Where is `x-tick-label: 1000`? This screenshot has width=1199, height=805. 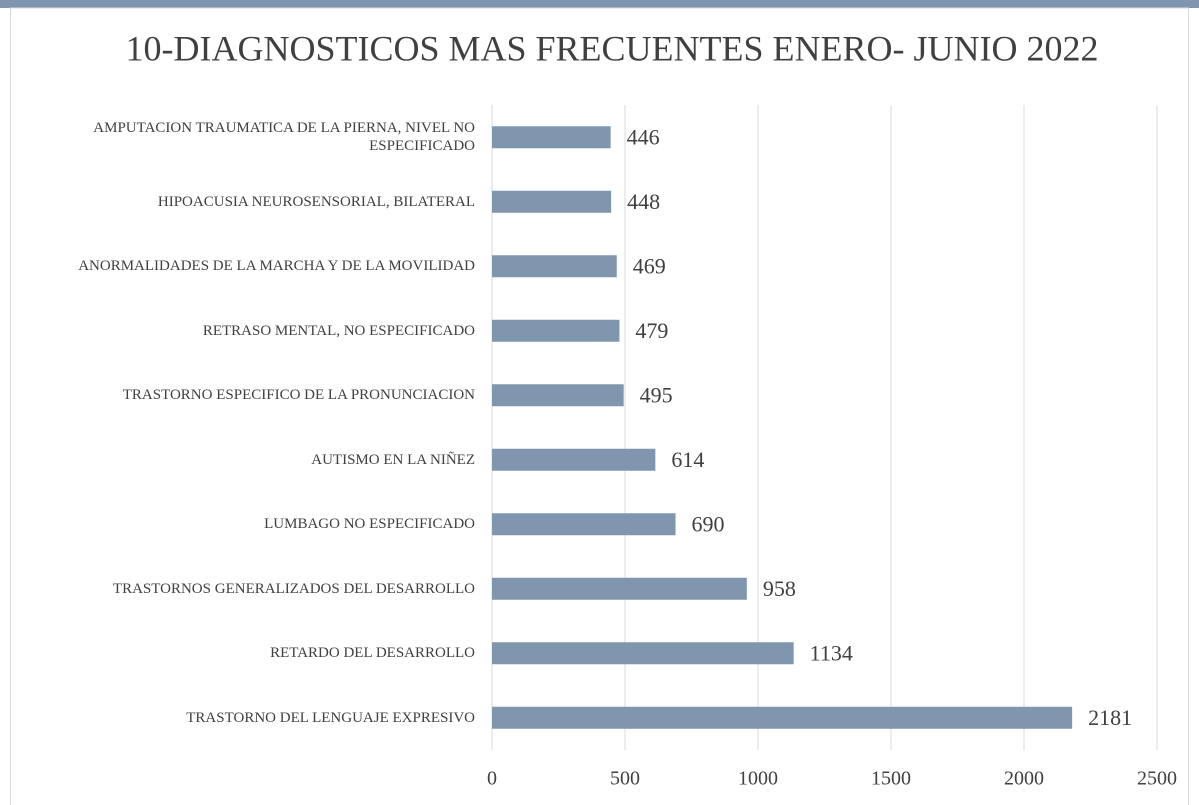
x-tick-label: 1000 is located at coordinates (758, 779).